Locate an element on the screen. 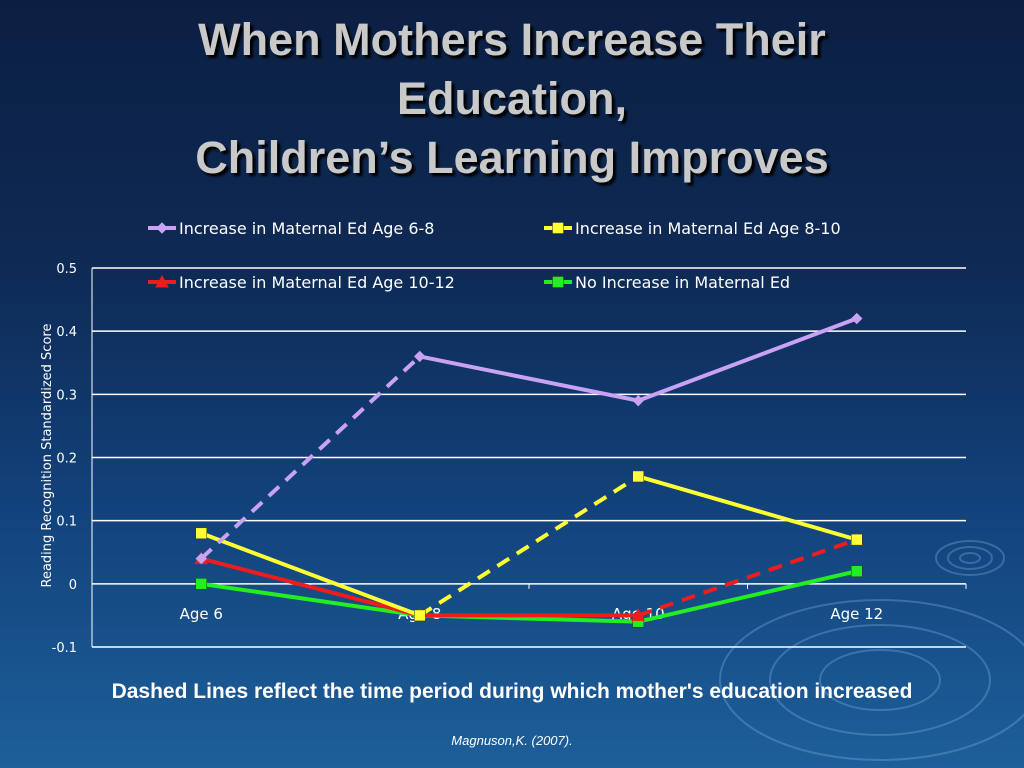 This screenshot has width=1024, height=768. legend-label: Increase in Maternal Ed Age 8-10 is located at coordinates (708, 228).